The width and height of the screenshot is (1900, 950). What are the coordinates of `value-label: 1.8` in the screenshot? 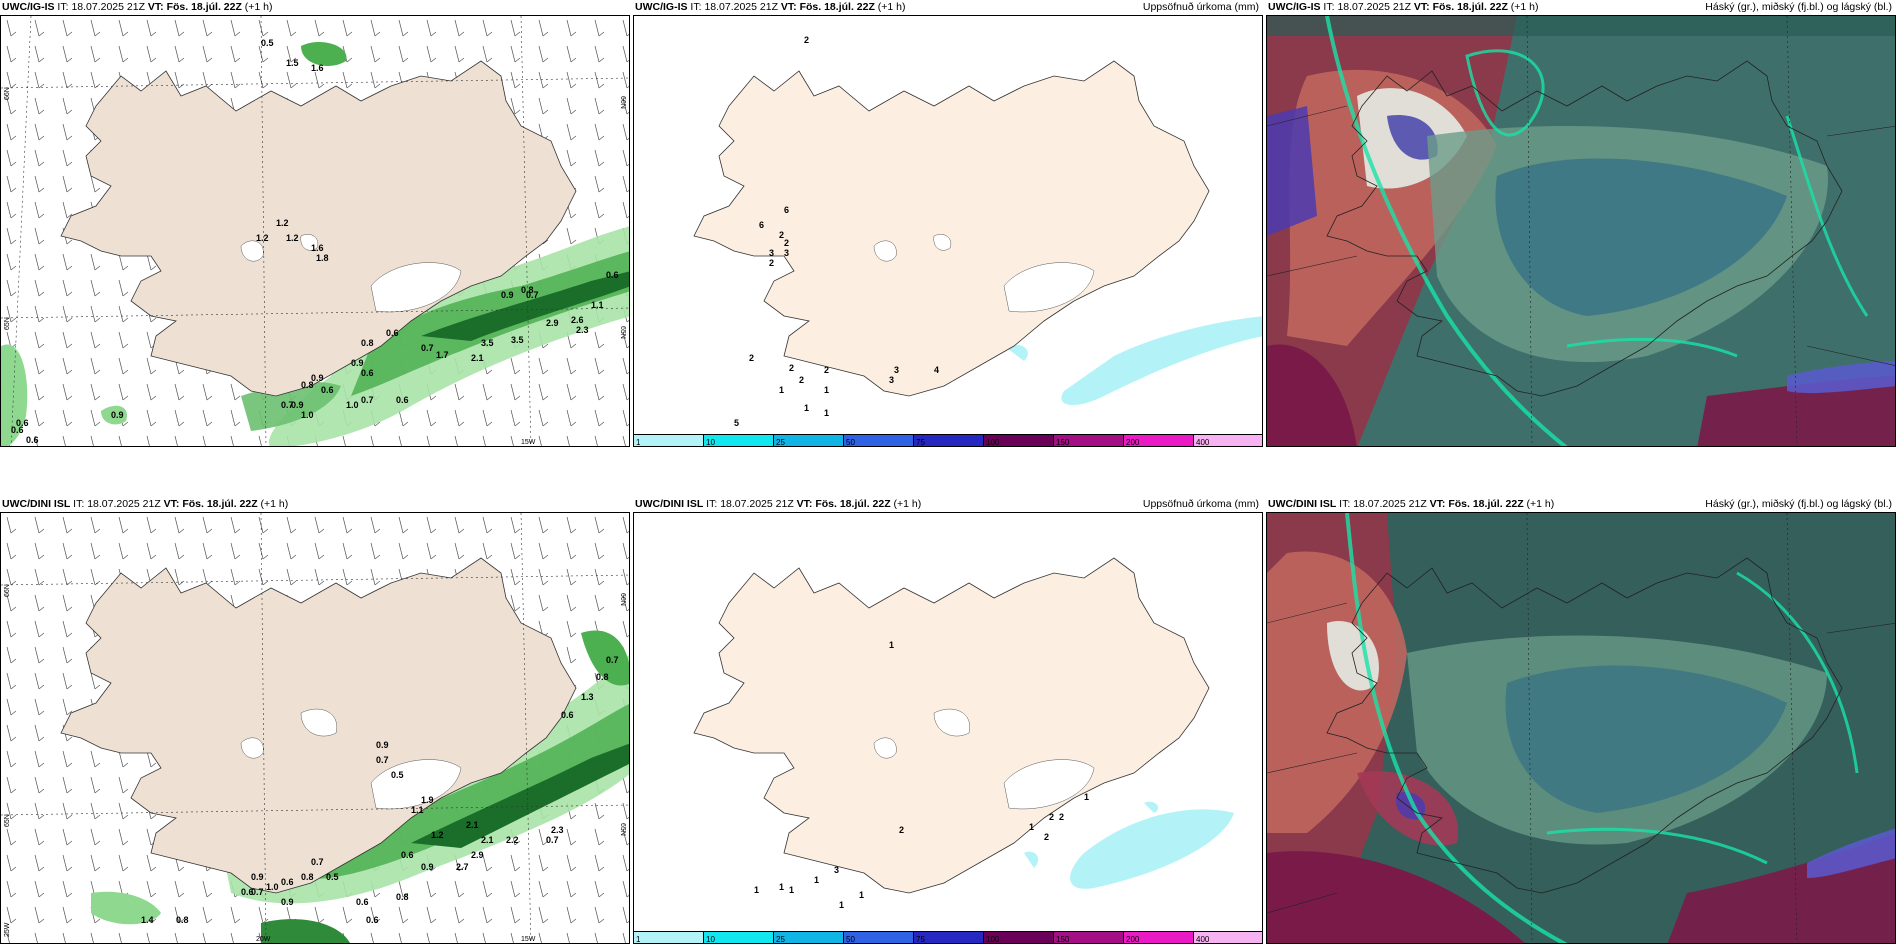 It's located at (322, 258).